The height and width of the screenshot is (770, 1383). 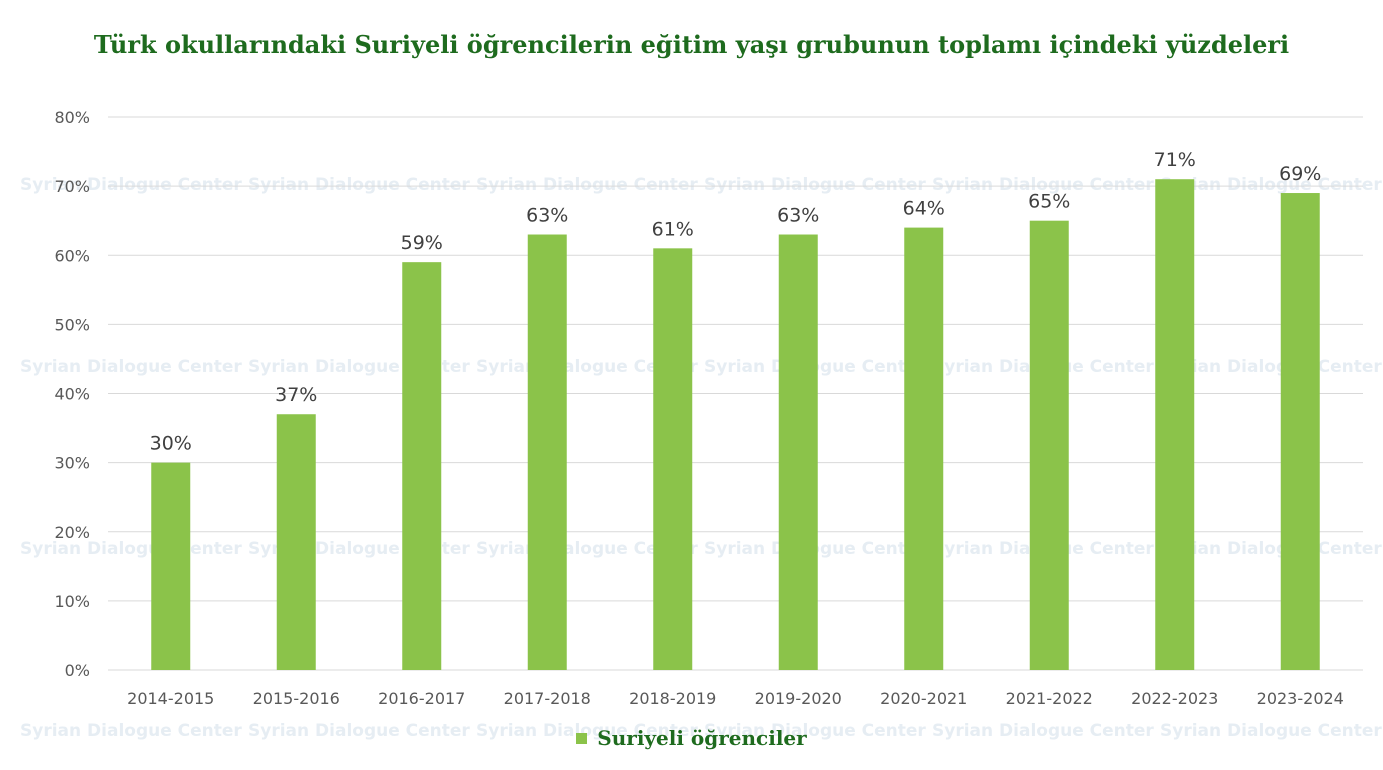 I want to click on data-label: 61%, so click(x=673, y=229).